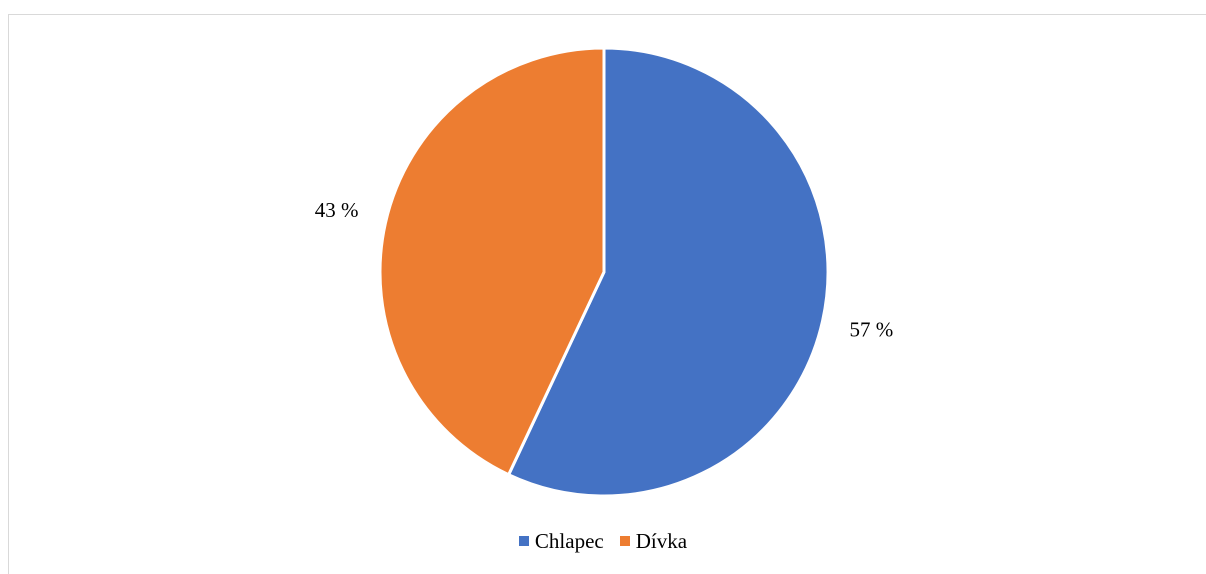 This screenshot has width=1206, height=574. What do you see at coordinates (624, 541) in the screenshot?
I see `legend-swatch-divka` at bounding box center [624, 541].